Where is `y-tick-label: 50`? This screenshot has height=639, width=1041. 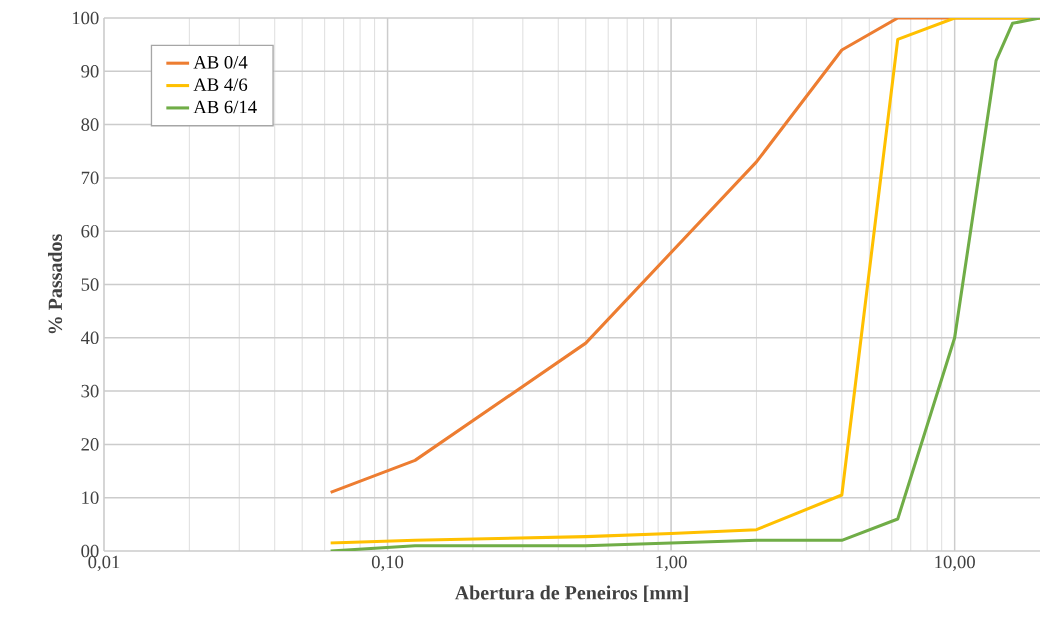 y-tick-label: 50 is located at coordinates (90, 284).